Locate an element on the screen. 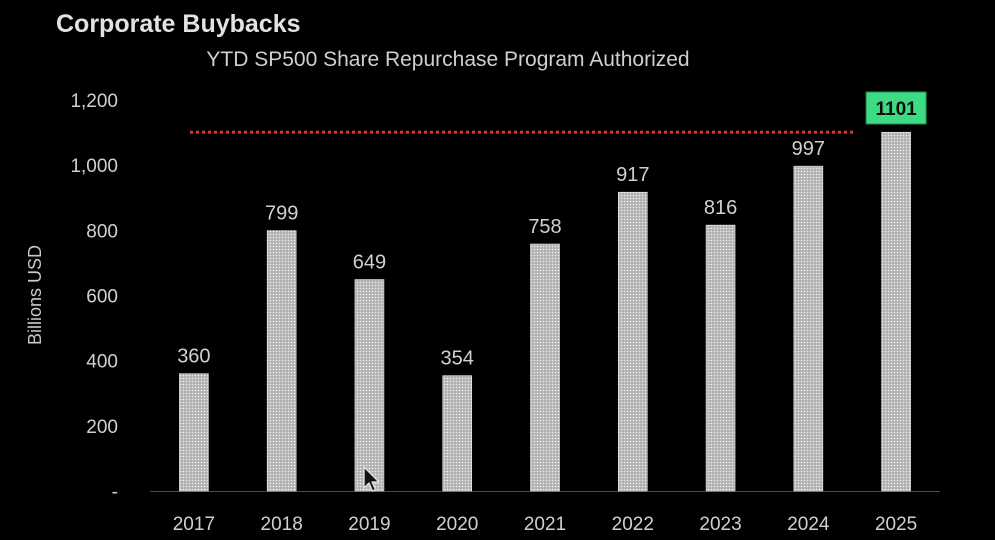  y-tick-label: 200 is located at coordinates (102, 427).